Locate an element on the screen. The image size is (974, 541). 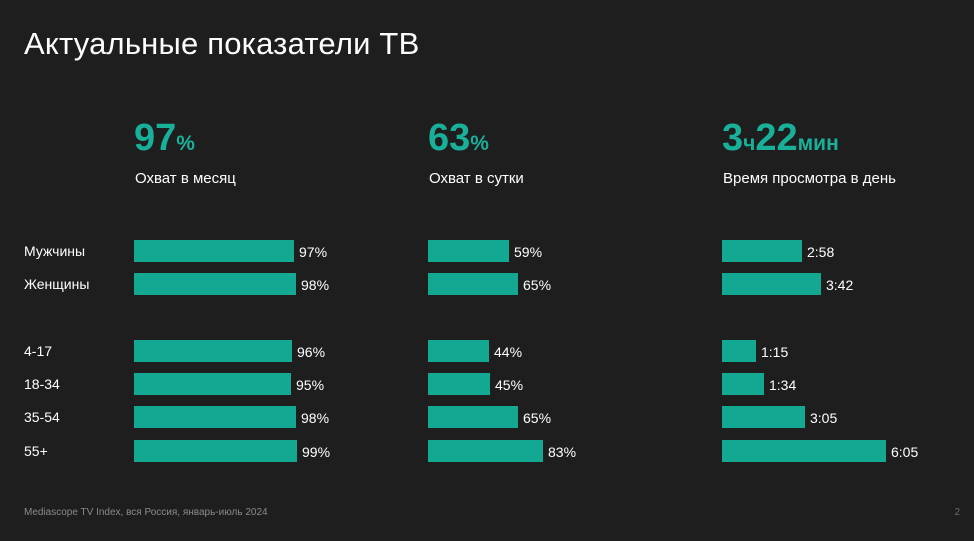
row-label-age-18-34: 18-34 is located at coordinates (42, 384).